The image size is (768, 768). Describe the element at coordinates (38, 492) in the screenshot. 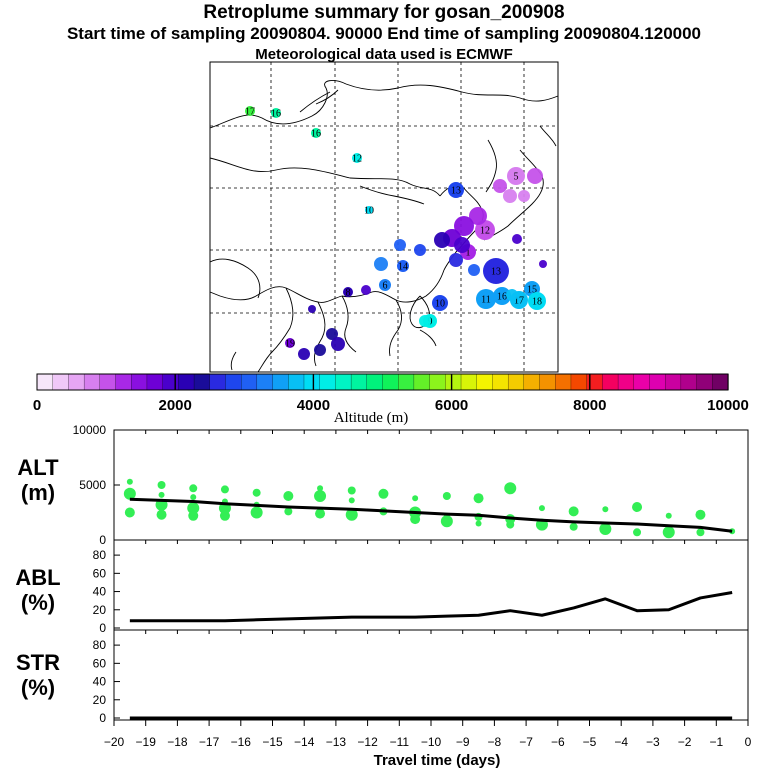

I see `alt-panel-unit: (m)` at that location.